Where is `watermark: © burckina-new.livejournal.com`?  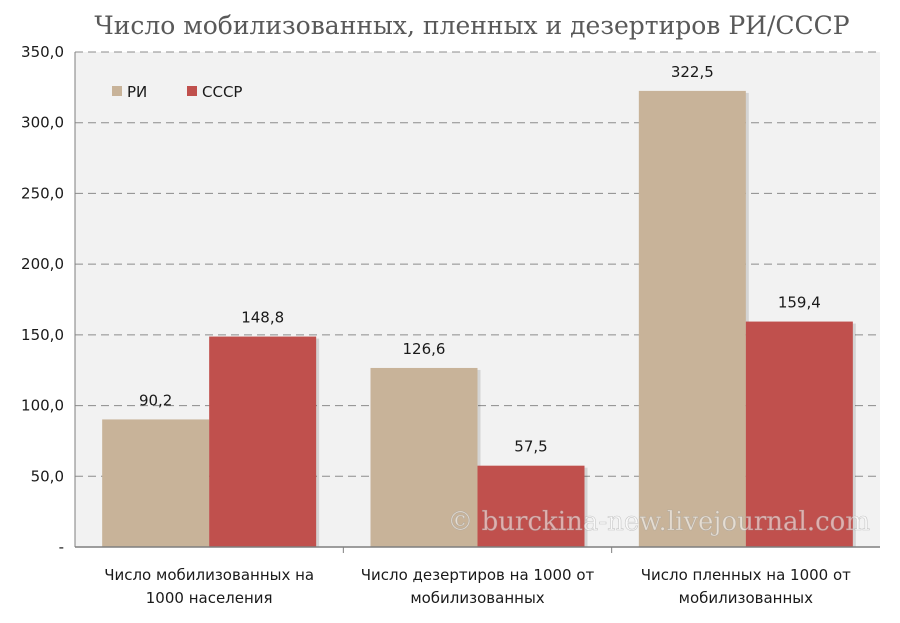 watermark: © burckina-new.livejournal.com is located at coordinates (658, 522).